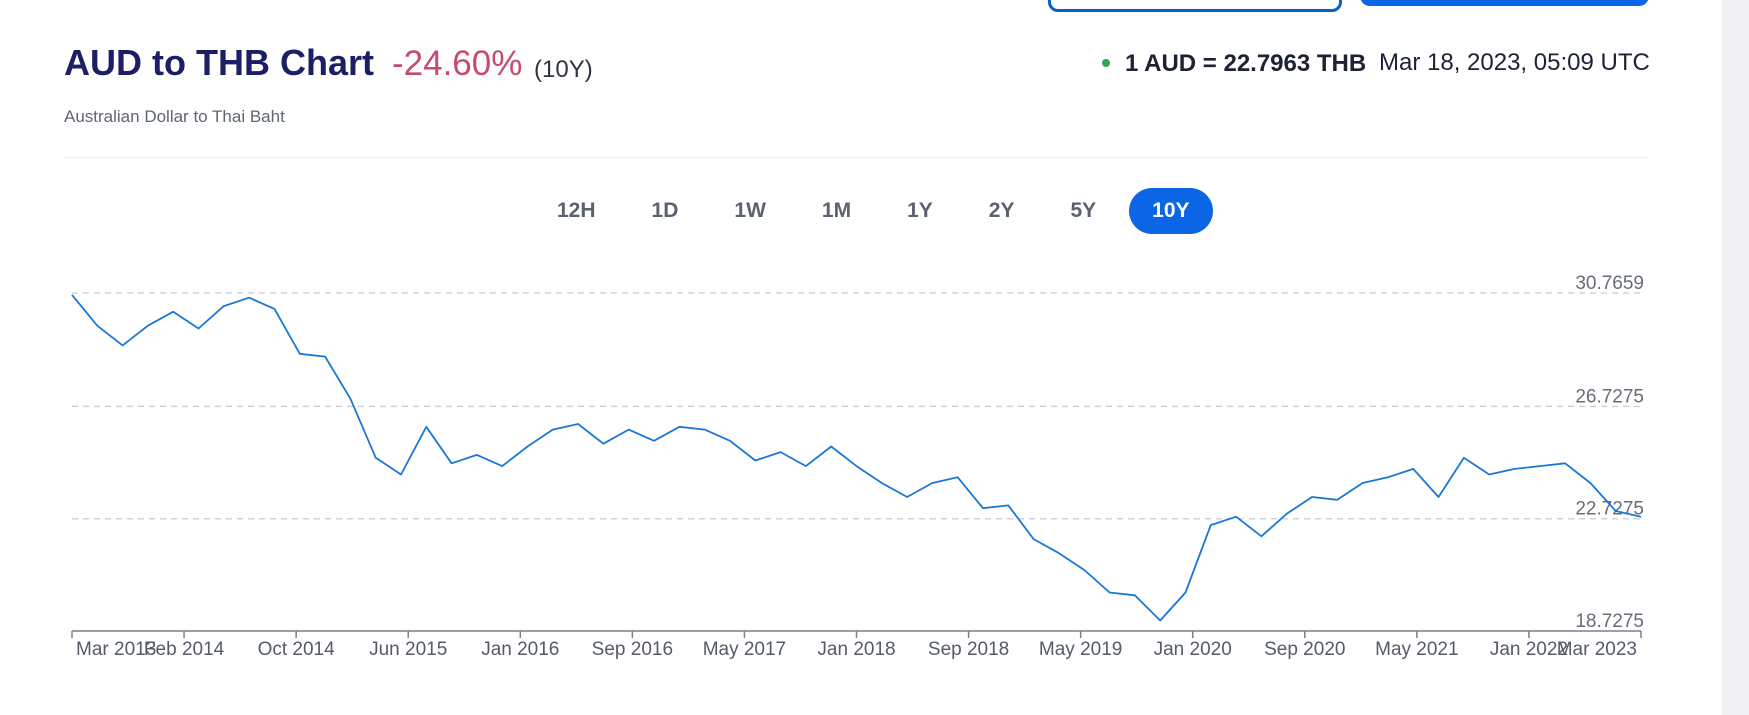  Describe the element at coordinates (1080, 649) in the screenshot. I see `x-tick-label: May 2019` at that location.